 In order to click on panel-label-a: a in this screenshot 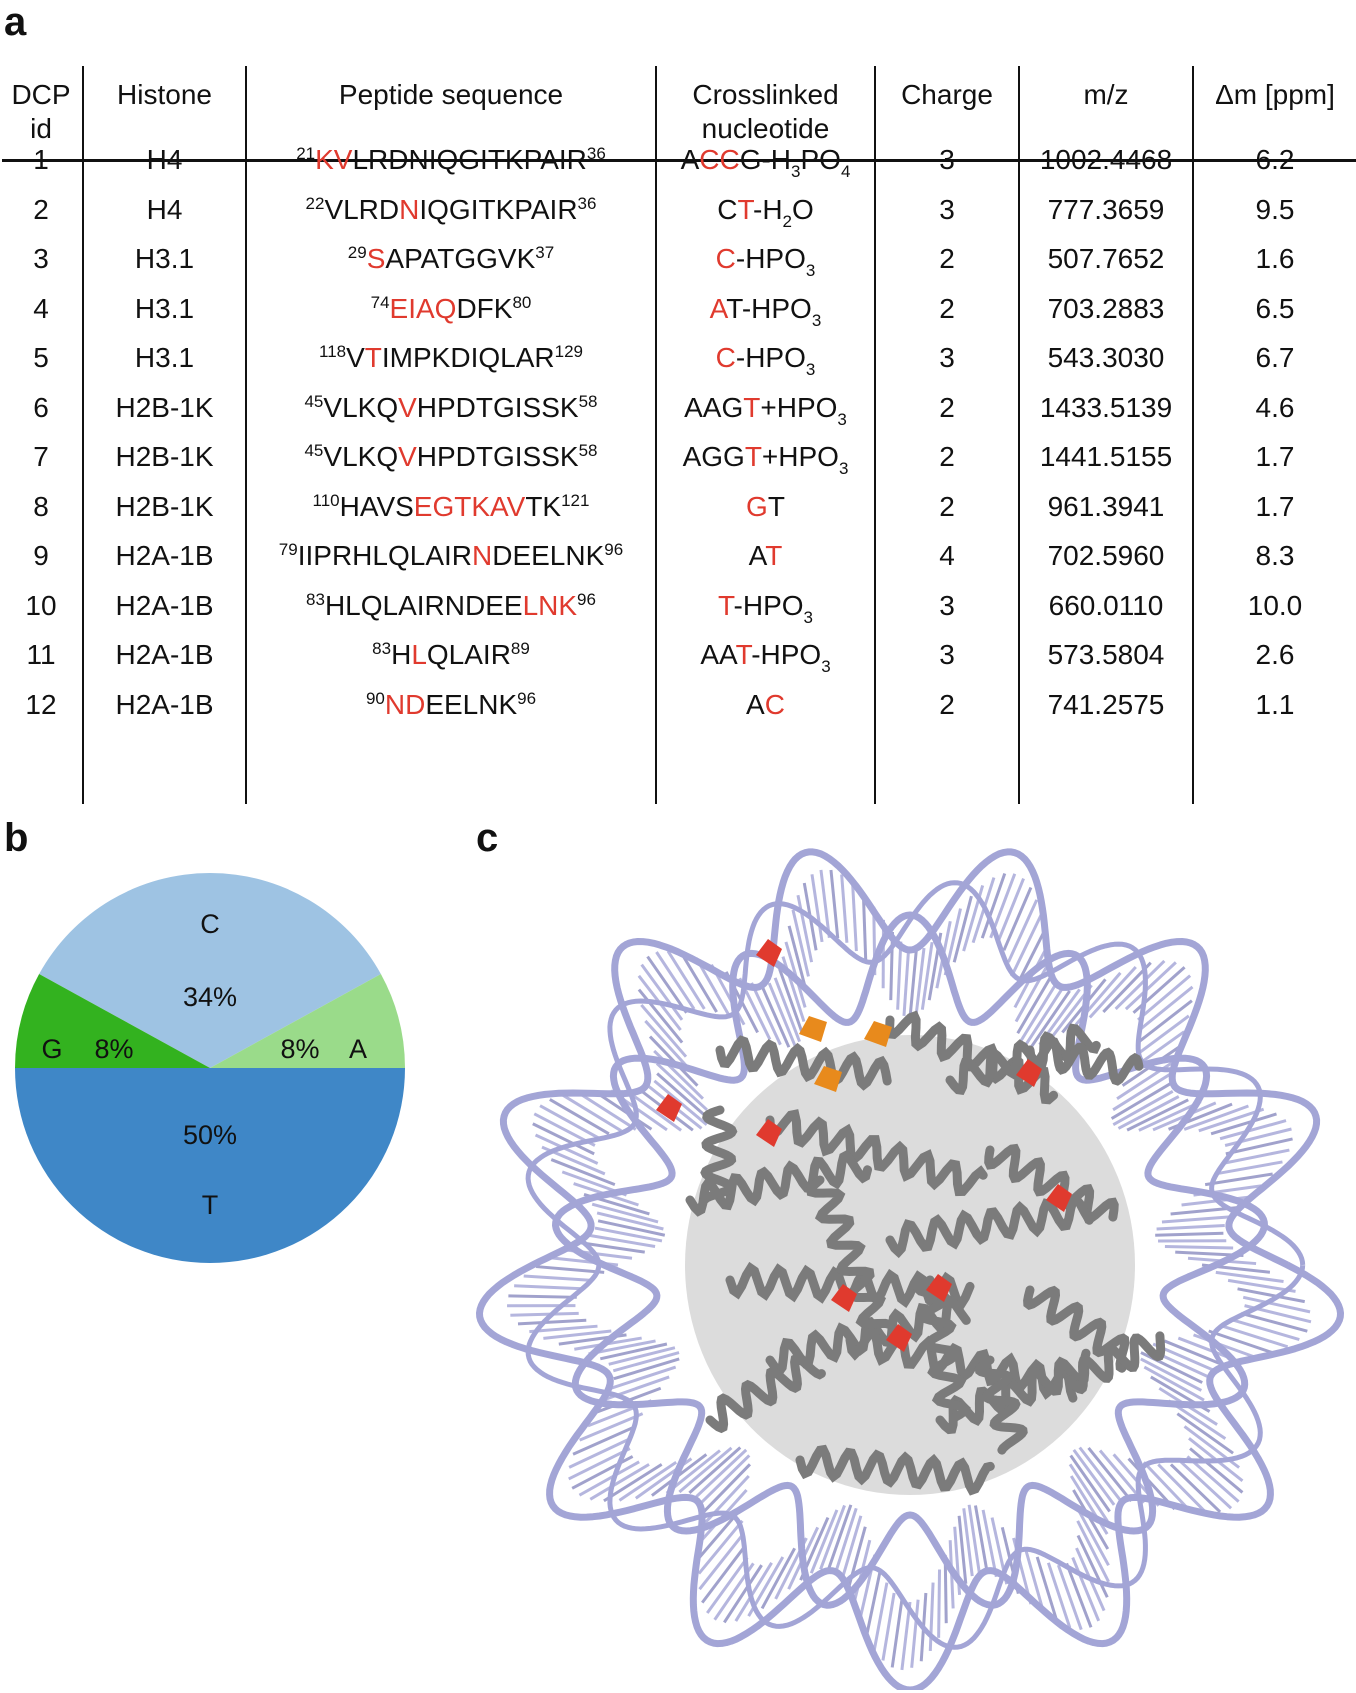, I will do `click(15, 22)`.